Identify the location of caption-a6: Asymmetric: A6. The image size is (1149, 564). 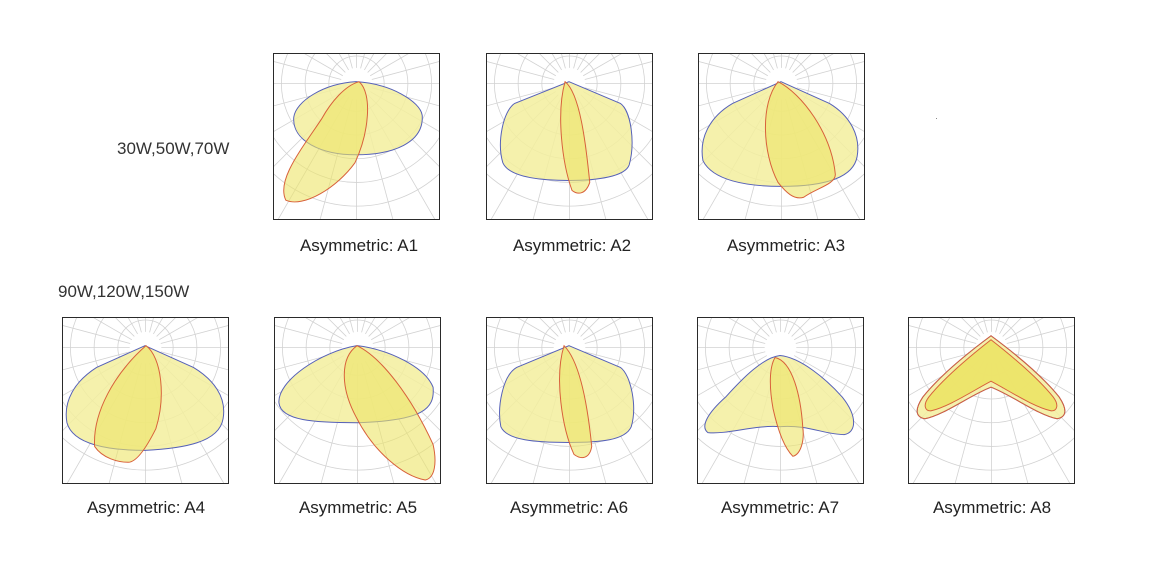
(569, 507).